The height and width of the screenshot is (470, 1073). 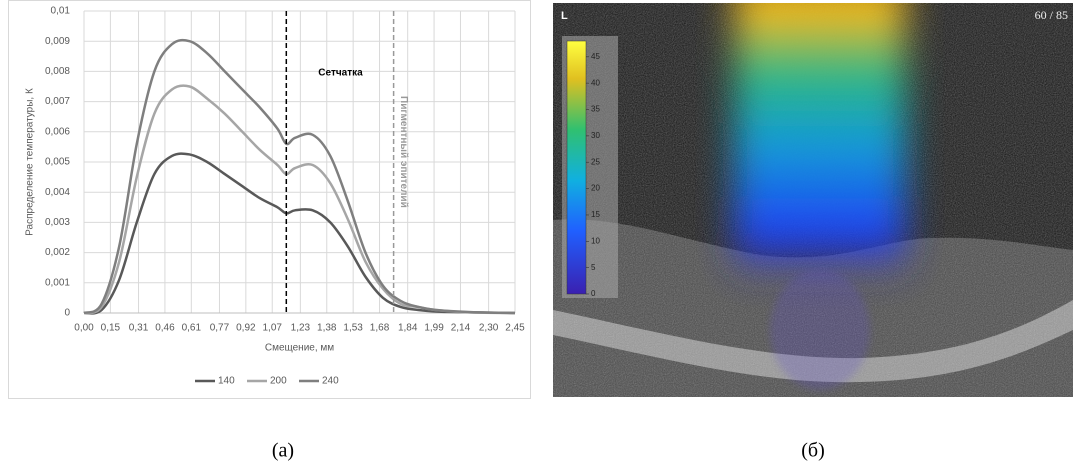 I want to click on x-tick-label: 0,61, so click(x=192, y=328).